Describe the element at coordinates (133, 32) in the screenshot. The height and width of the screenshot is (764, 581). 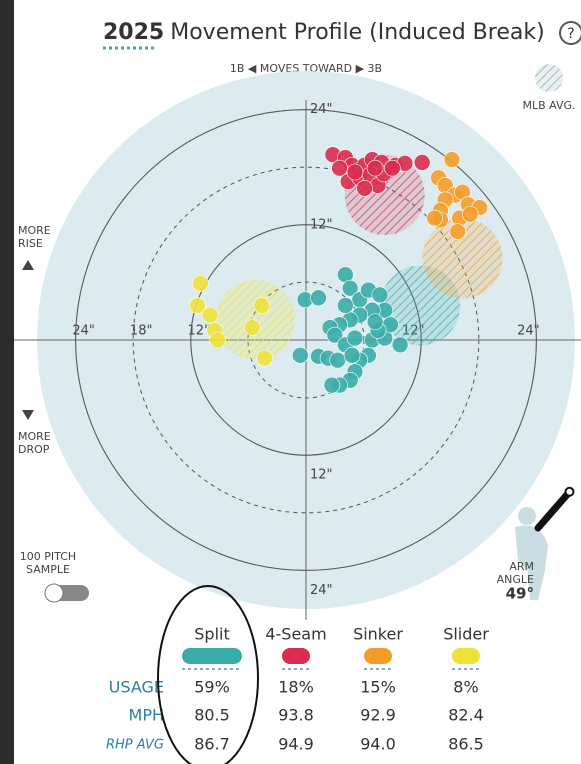
I see `title-year: 2025` at that location.